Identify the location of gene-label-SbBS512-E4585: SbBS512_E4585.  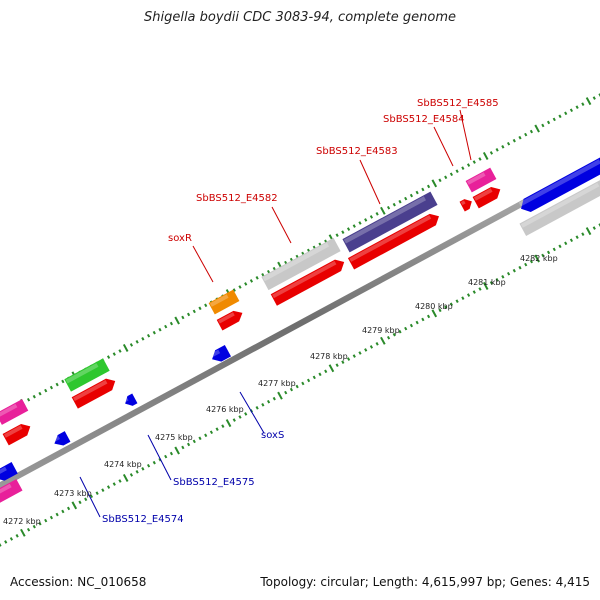
(458, 103).